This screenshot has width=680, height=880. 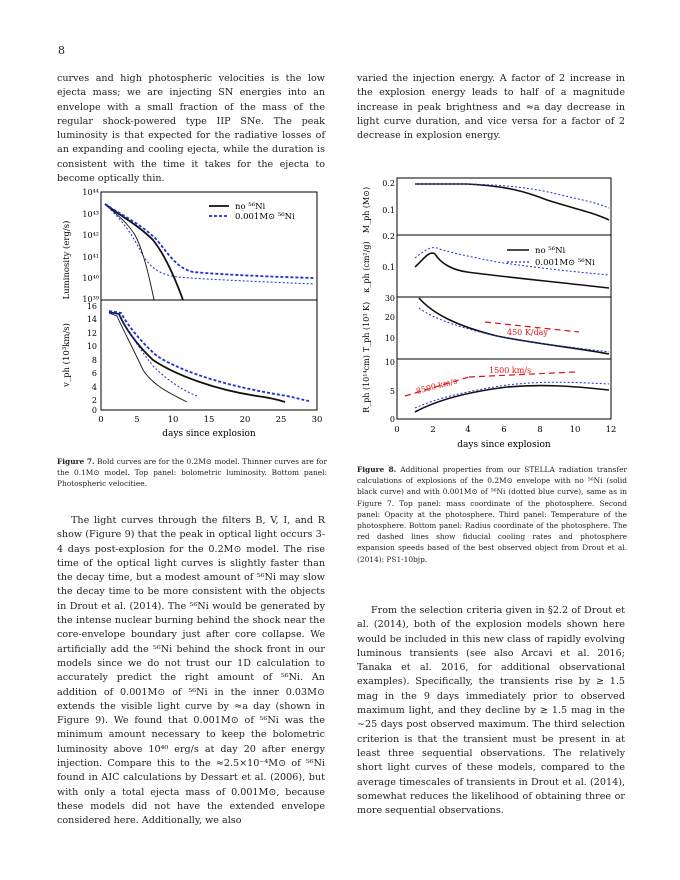 What do you see at coordinates (90, 246) in the screenshot?
I see `fig7-top-ticks: 10⁴⁴ 10⁴³ 10⁴² 10⁴¹ 10⁴⁰ 10³⁹` at bounding box center [90, 246].